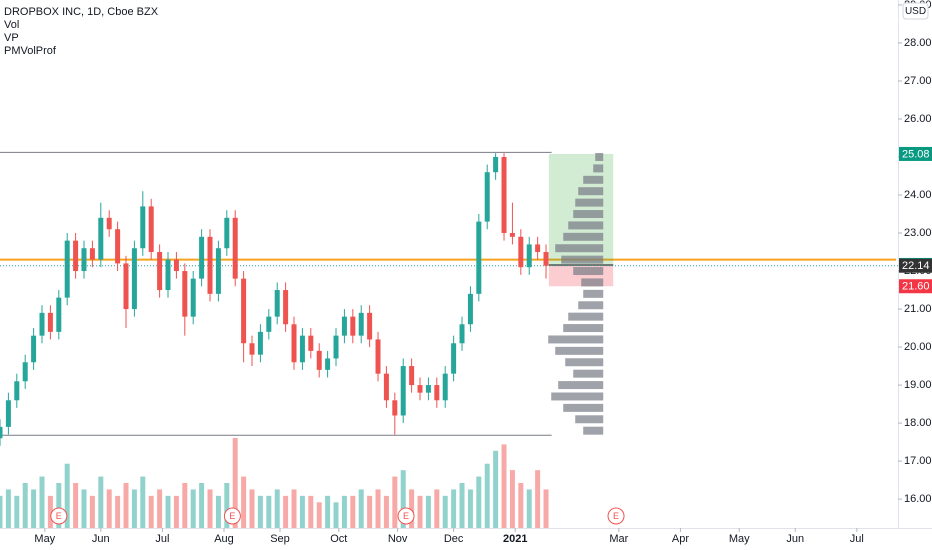 Image resolution: width=932 pixels, height=550 pixels. Describe the element at coordinates (30, 51) in the screenshot. I see `indicator-label: PMVolProf` at that location.